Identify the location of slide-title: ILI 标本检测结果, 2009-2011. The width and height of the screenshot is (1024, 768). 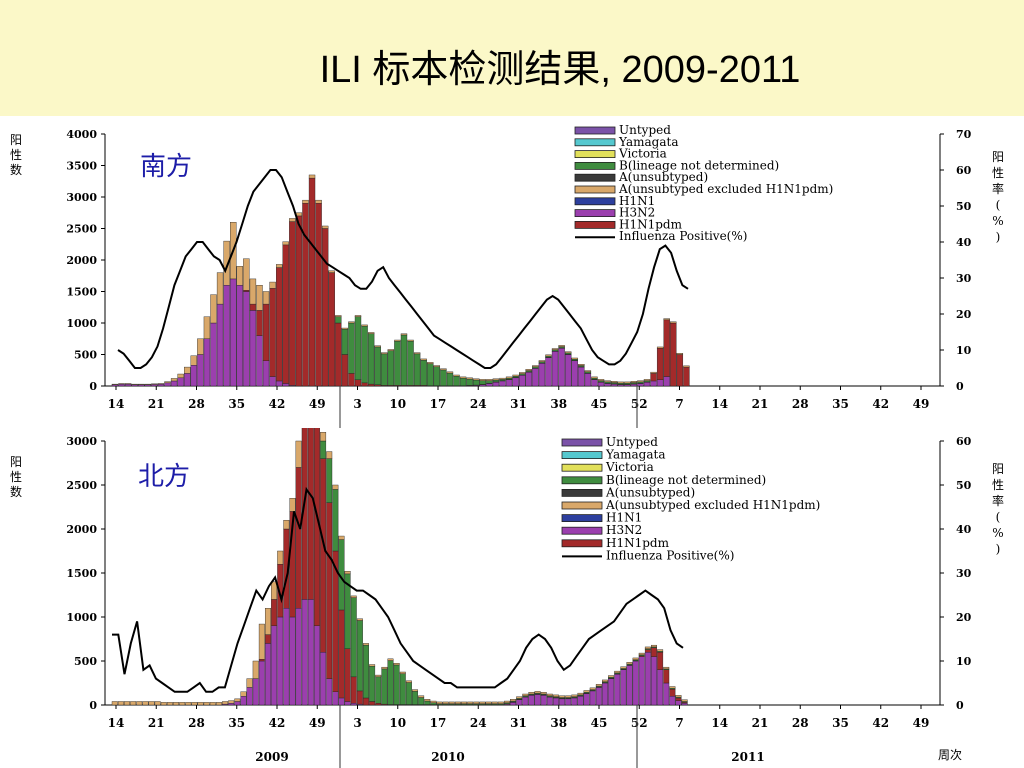
(560, 70).